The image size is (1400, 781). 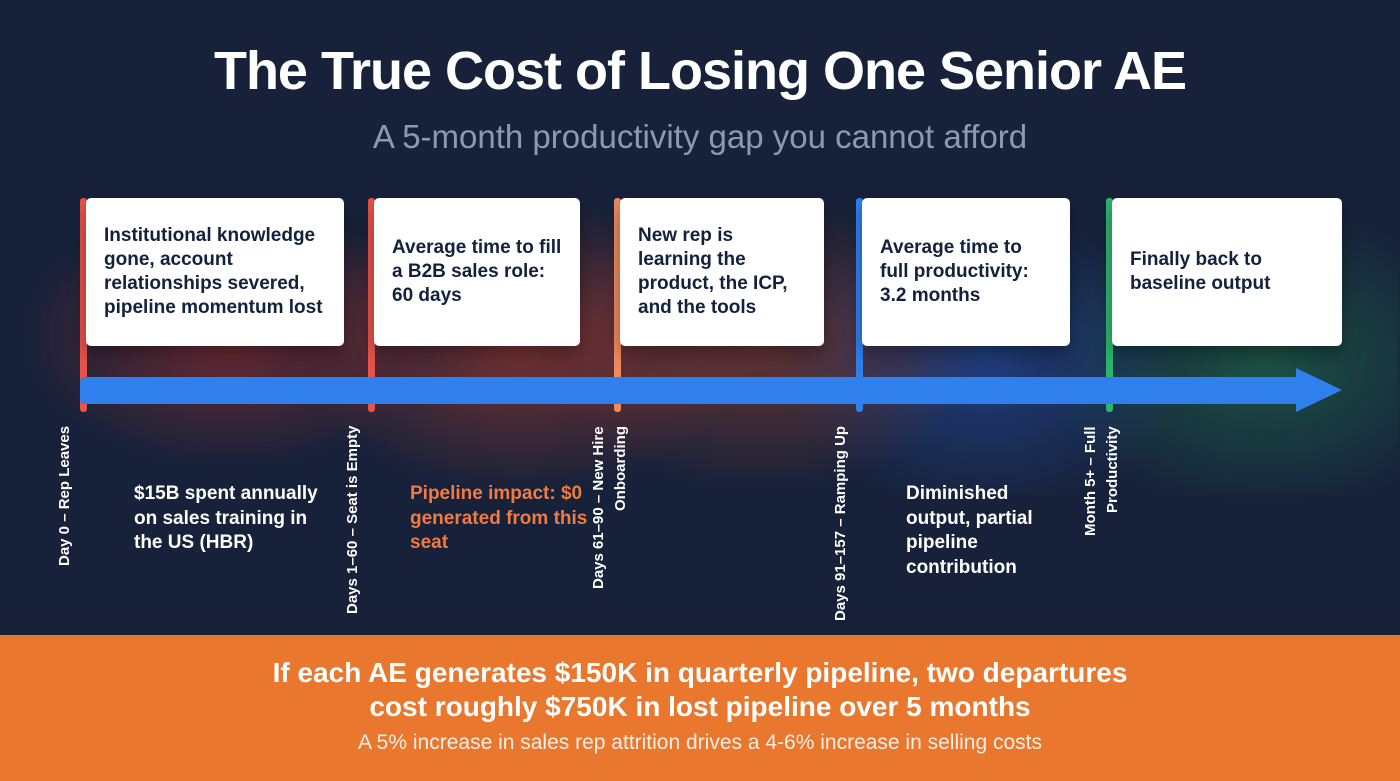 What do you see at coordinates (609, 507) in the screenshot?
I see `stage-axis-label: Days 61–90 – New Hire Onboarding` at bounding box center [609, 507].